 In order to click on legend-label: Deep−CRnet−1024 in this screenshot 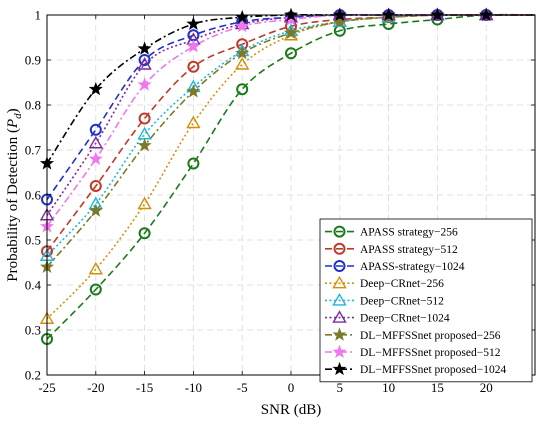, I will do `click(405, 319)`.